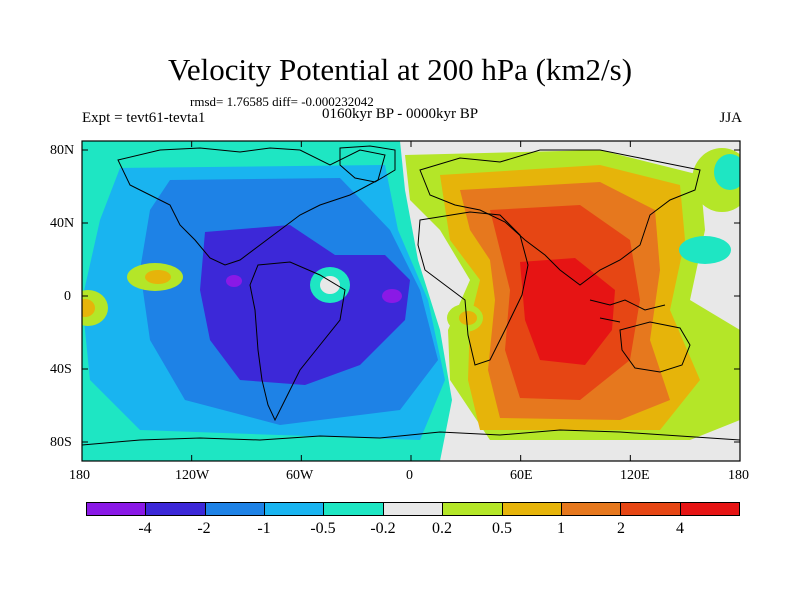  I want to click on y-tick-label: 80N, so click(62, 150).